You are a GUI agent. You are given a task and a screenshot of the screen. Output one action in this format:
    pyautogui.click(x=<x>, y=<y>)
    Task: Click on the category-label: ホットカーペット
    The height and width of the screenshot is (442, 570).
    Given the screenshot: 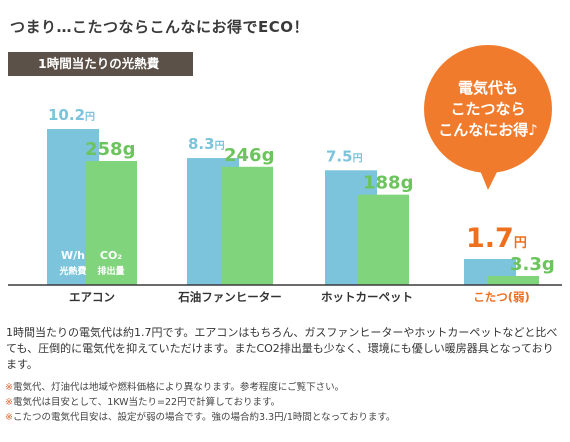 What is the action you would take?
    pyautogui.click(x=367, y=297)
    